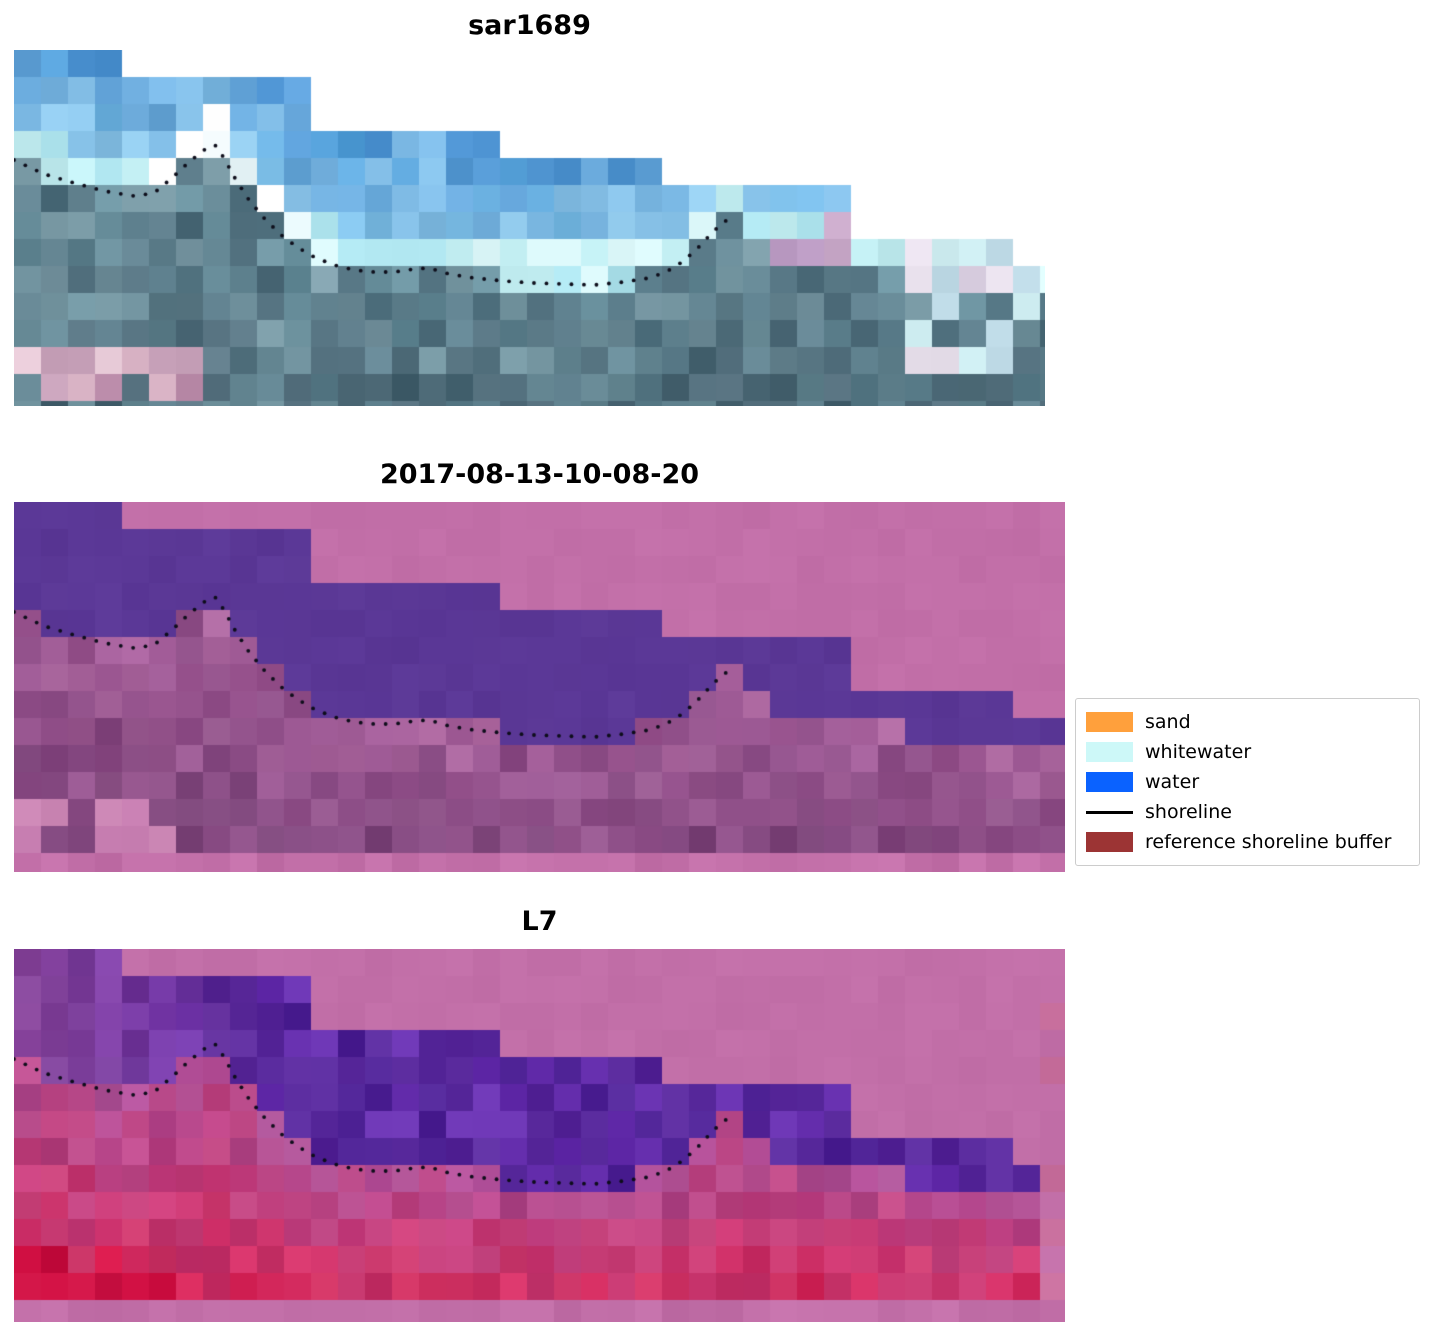 The width and height of the screenshot is (1435, 1337). What do you see at coordinates (1168, 722) in the screenshot?
I see `legend-label-sand: sand` at bounding box center [1168, 722].